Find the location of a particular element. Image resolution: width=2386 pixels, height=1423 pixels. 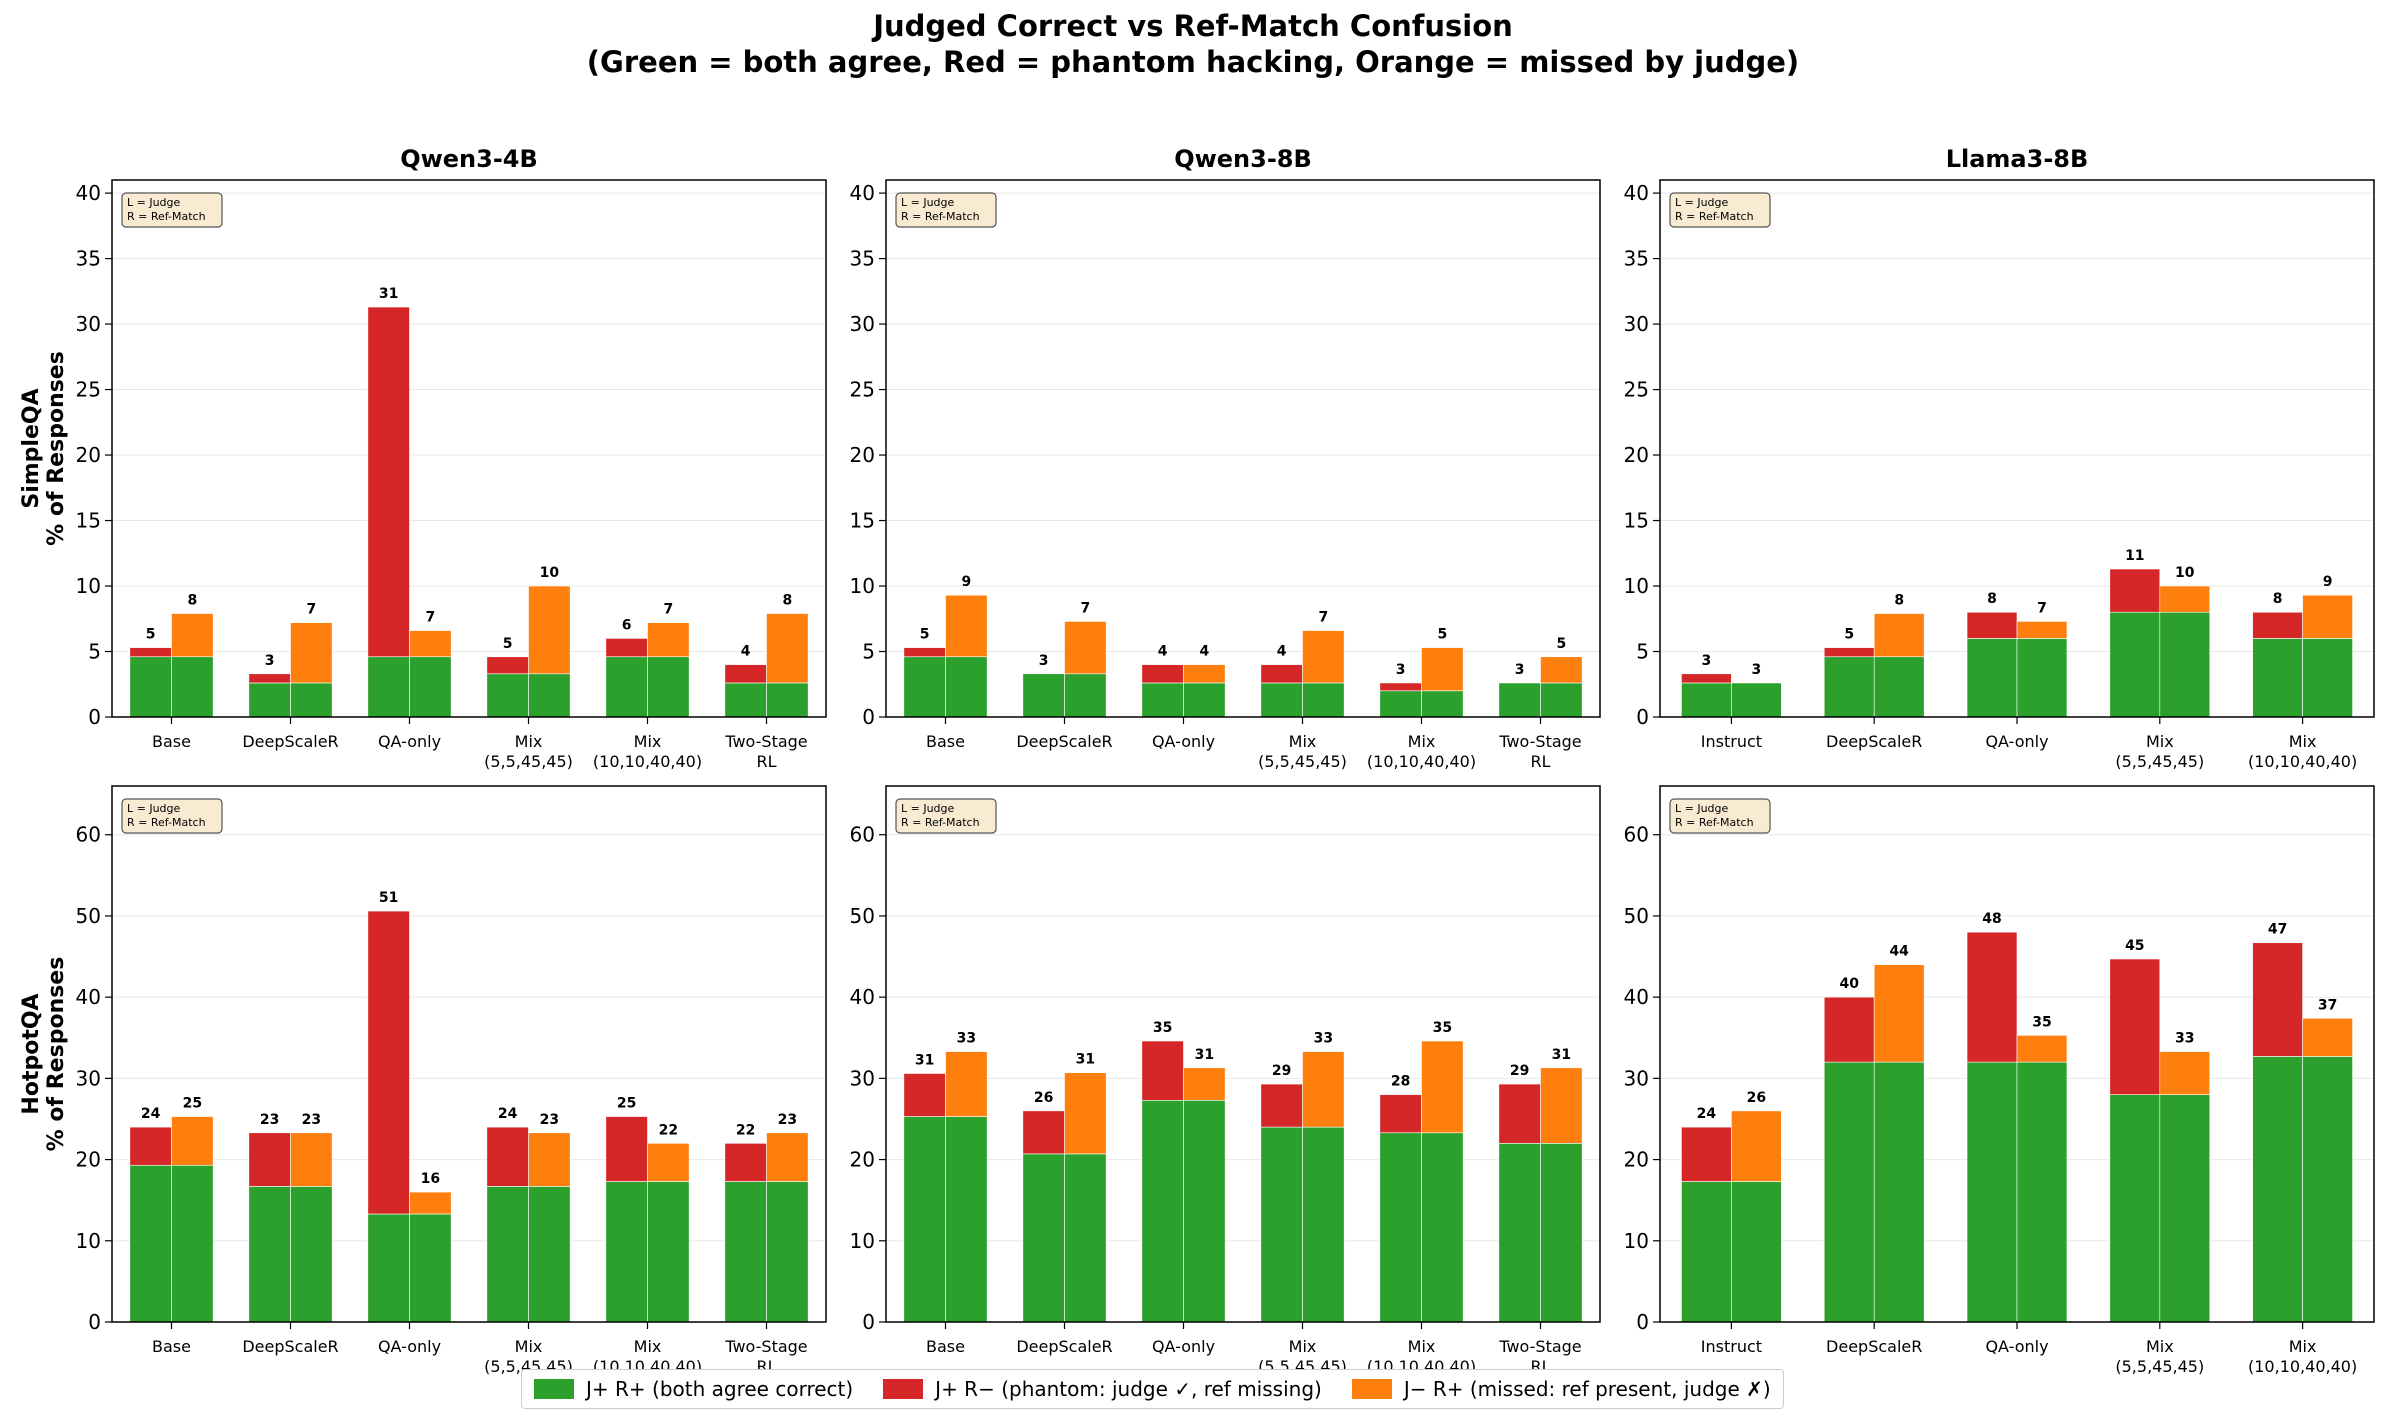

data-label-ref: 10 is located at coordinates (550, 573).